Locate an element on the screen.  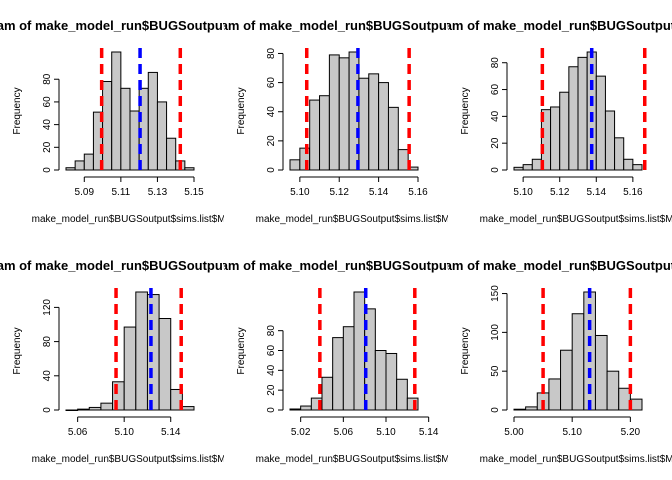
x-tick-label: 5.00 is located at coordinates (514, 432).